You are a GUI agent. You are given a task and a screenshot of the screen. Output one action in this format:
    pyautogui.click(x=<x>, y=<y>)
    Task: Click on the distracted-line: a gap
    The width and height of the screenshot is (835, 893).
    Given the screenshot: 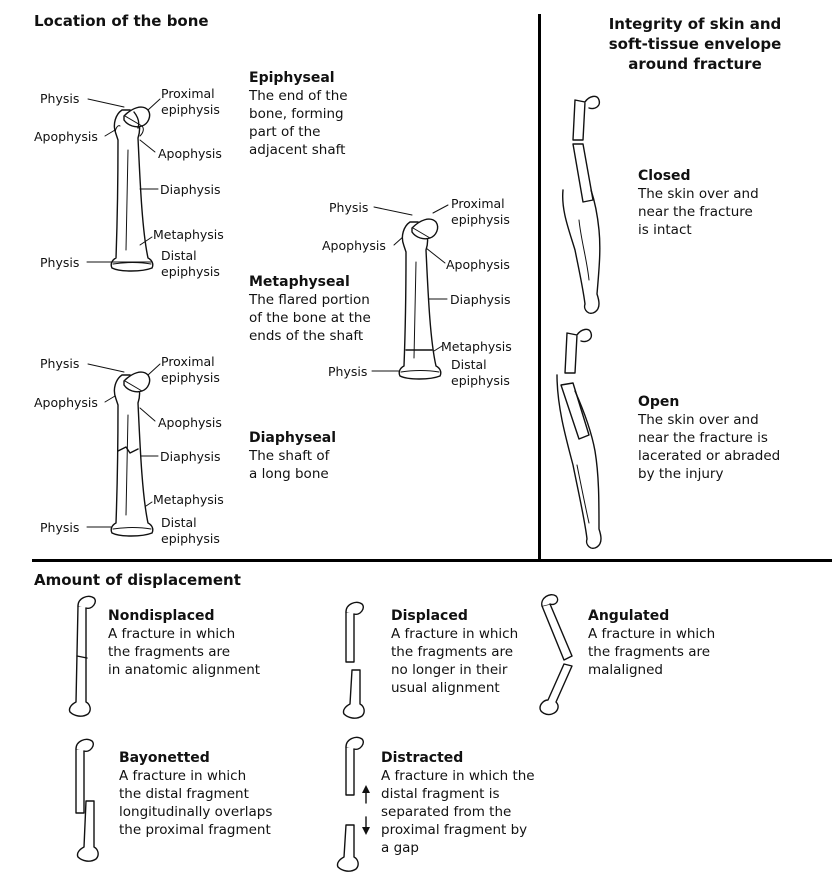 What is the action you would take?
    pyautogui.click(x=400, y=848)
    